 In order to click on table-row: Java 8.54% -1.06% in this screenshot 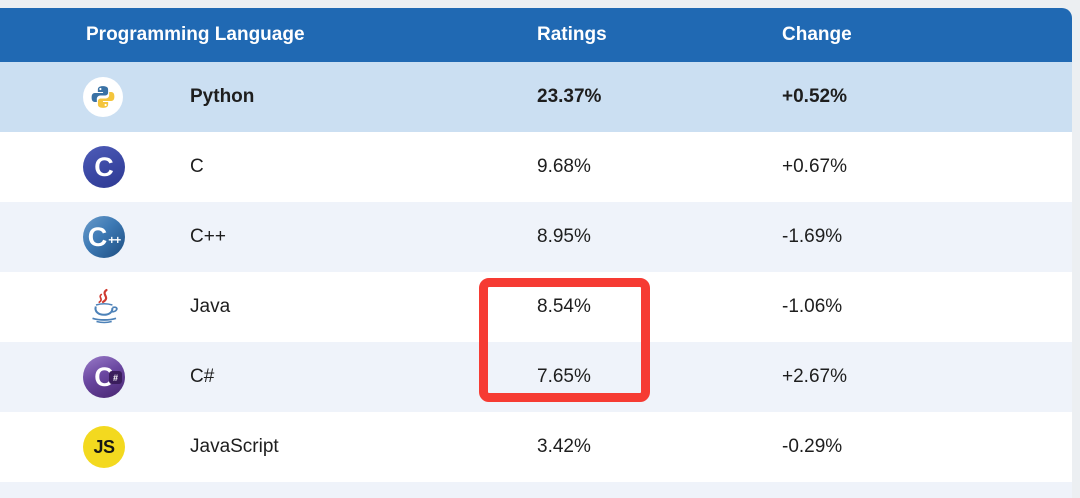, I will do `click(536, 307)`.